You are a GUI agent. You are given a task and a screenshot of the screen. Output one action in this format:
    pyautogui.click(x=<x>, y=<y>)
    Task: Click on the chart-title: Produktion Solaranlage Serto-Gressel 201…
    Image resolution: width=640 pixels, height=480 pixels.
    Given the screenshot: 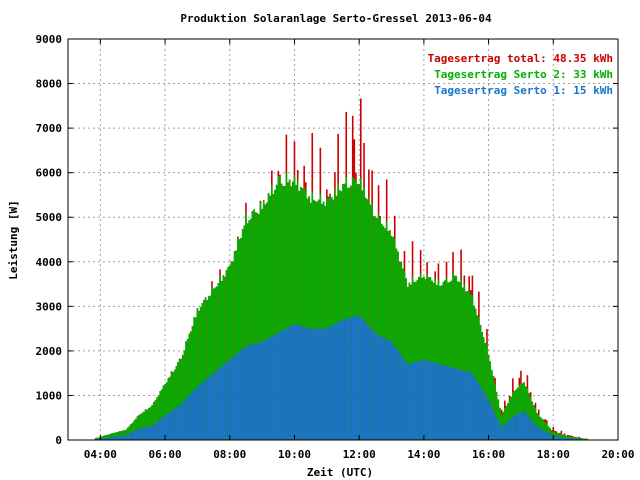 What is the action you would take?
    pyautogui.click(x=336, y=18)
    